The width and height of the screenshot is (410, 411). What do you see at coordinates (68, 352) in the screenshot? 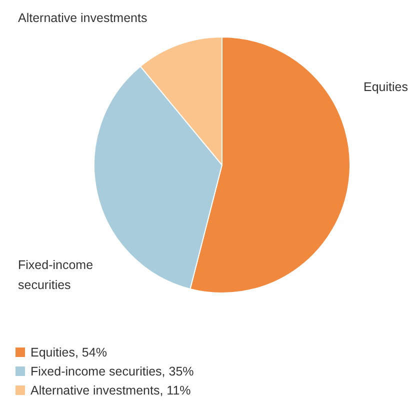
I see `legend-label: Equities, 54%` at bounding box center [68, 352].